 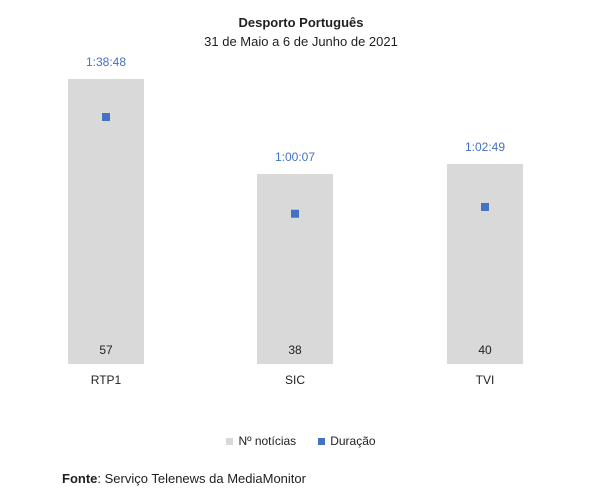 What do you see at coordinates (301, 441) in the screenshot?
I see `chart-legend: Nº notícias Duração` at bounding box center [301, 441].